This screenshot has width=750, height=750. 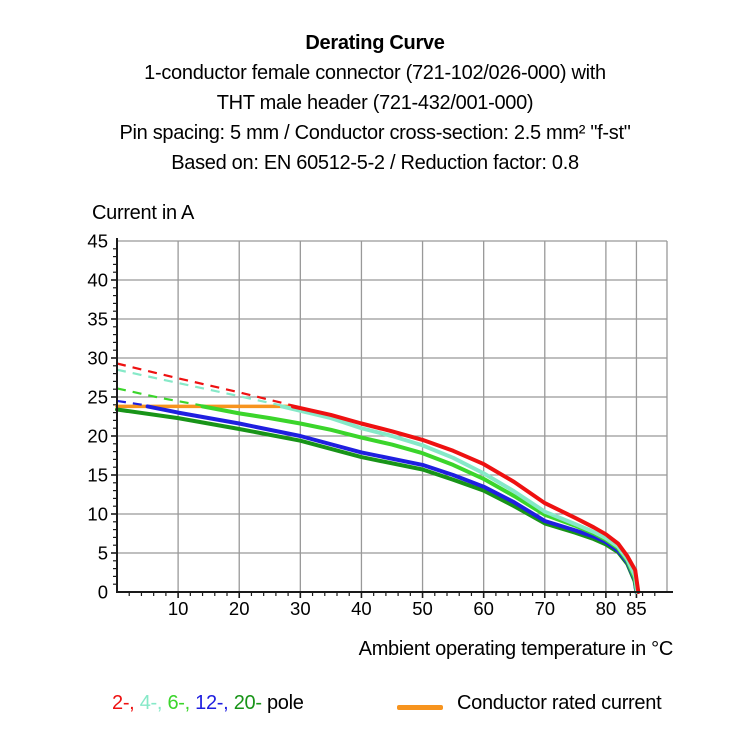 I want to click on legend-pole-list: 2-, 4-, 6-, 12-, 20- pole, so click(x=208, y=703).